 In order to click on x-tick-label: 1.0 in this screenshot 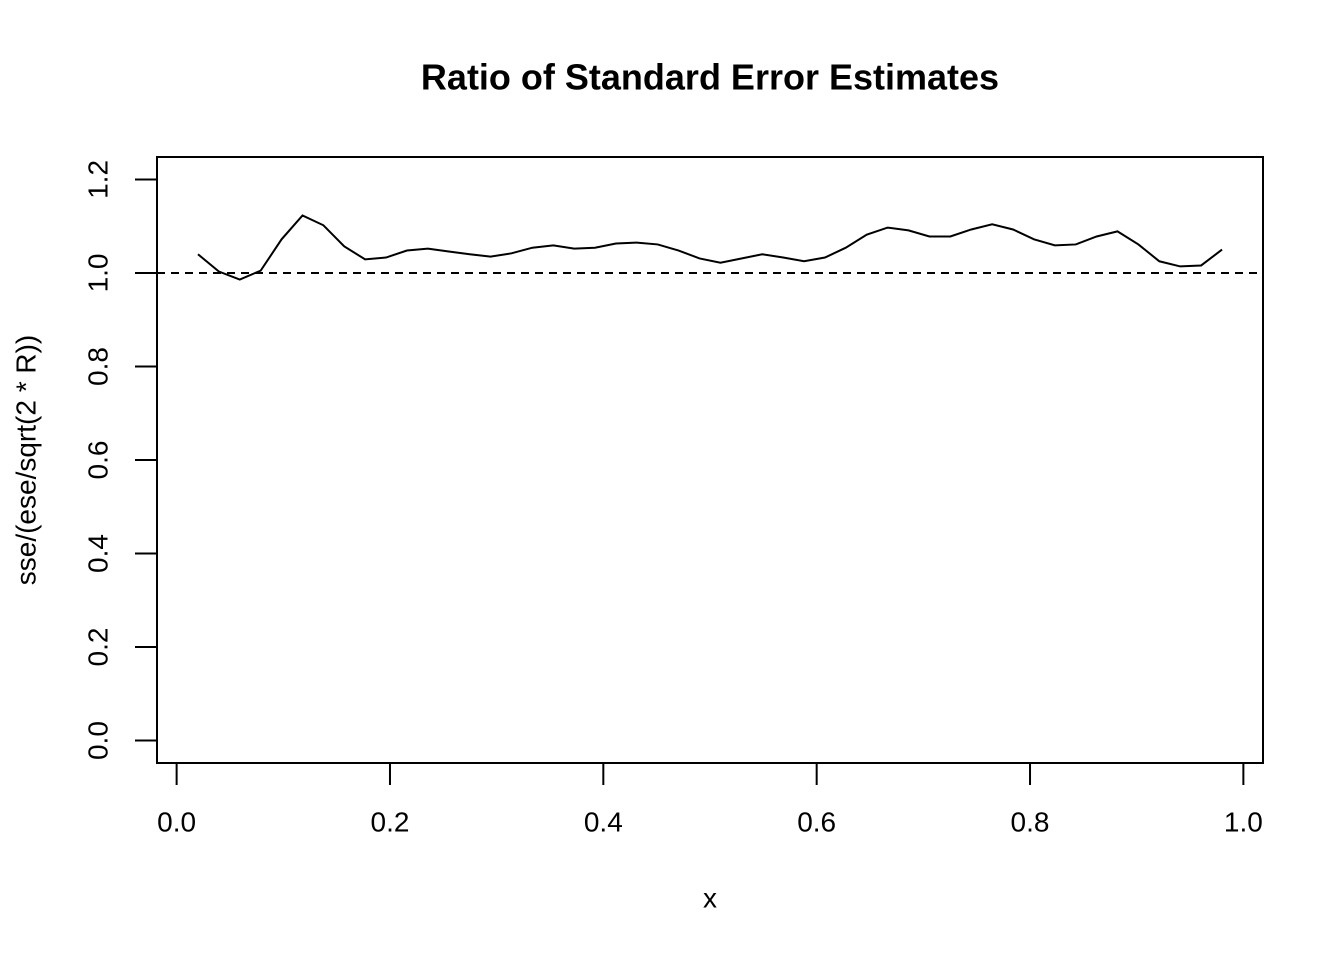, I will do `click(1243, 821)`.